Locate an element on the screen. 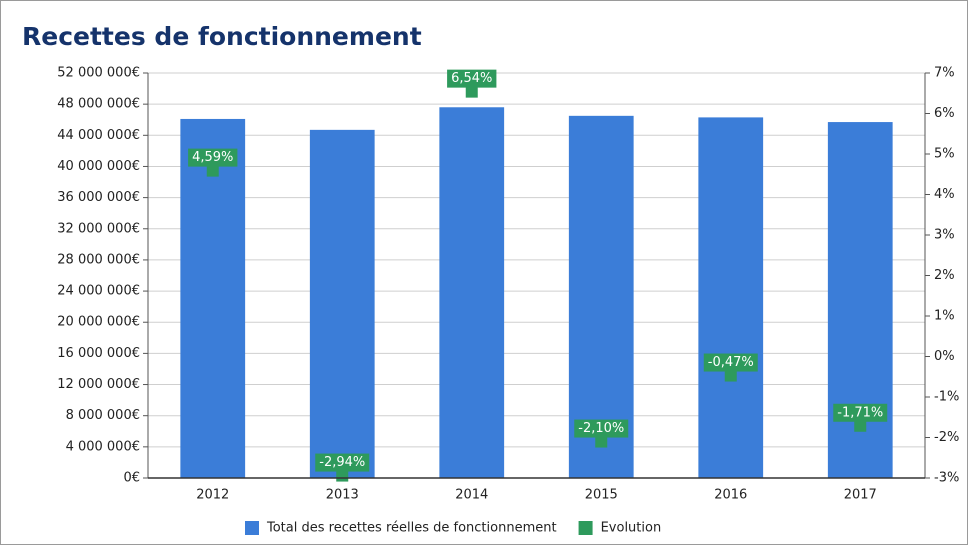  y-tick-label: 0€ is located at coordinates (131, 478).